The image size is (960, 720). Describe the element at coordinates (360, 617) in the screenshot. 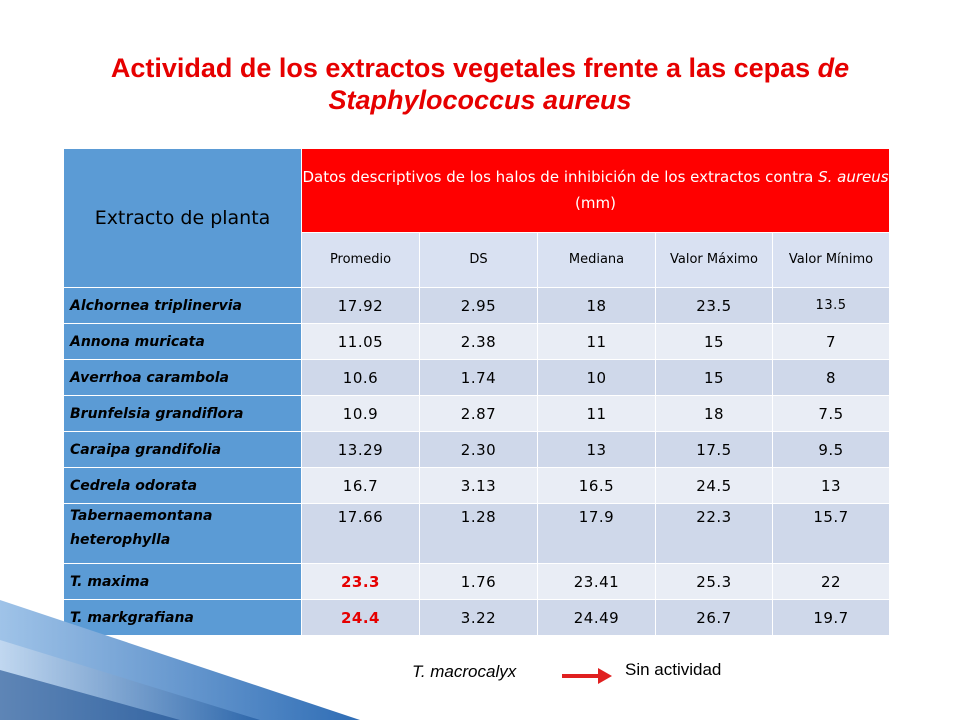

I see `cell-promedio-highlight: 24.4` at that location.